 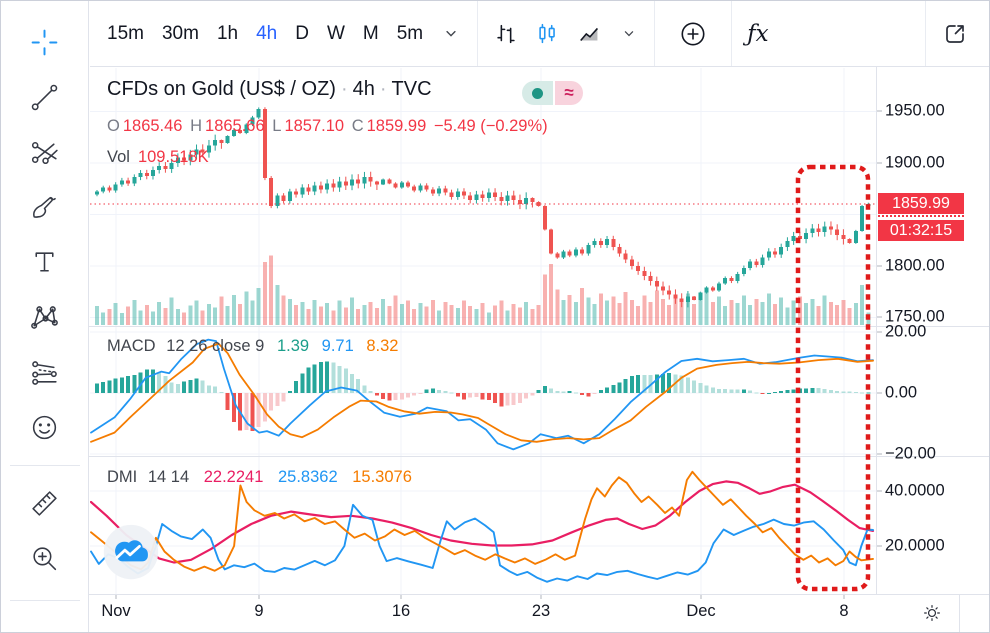 What do you see at coordinates (932, 613) in the screenshot?
I see `timezone-settings-button` at bounding box center [932, 613].